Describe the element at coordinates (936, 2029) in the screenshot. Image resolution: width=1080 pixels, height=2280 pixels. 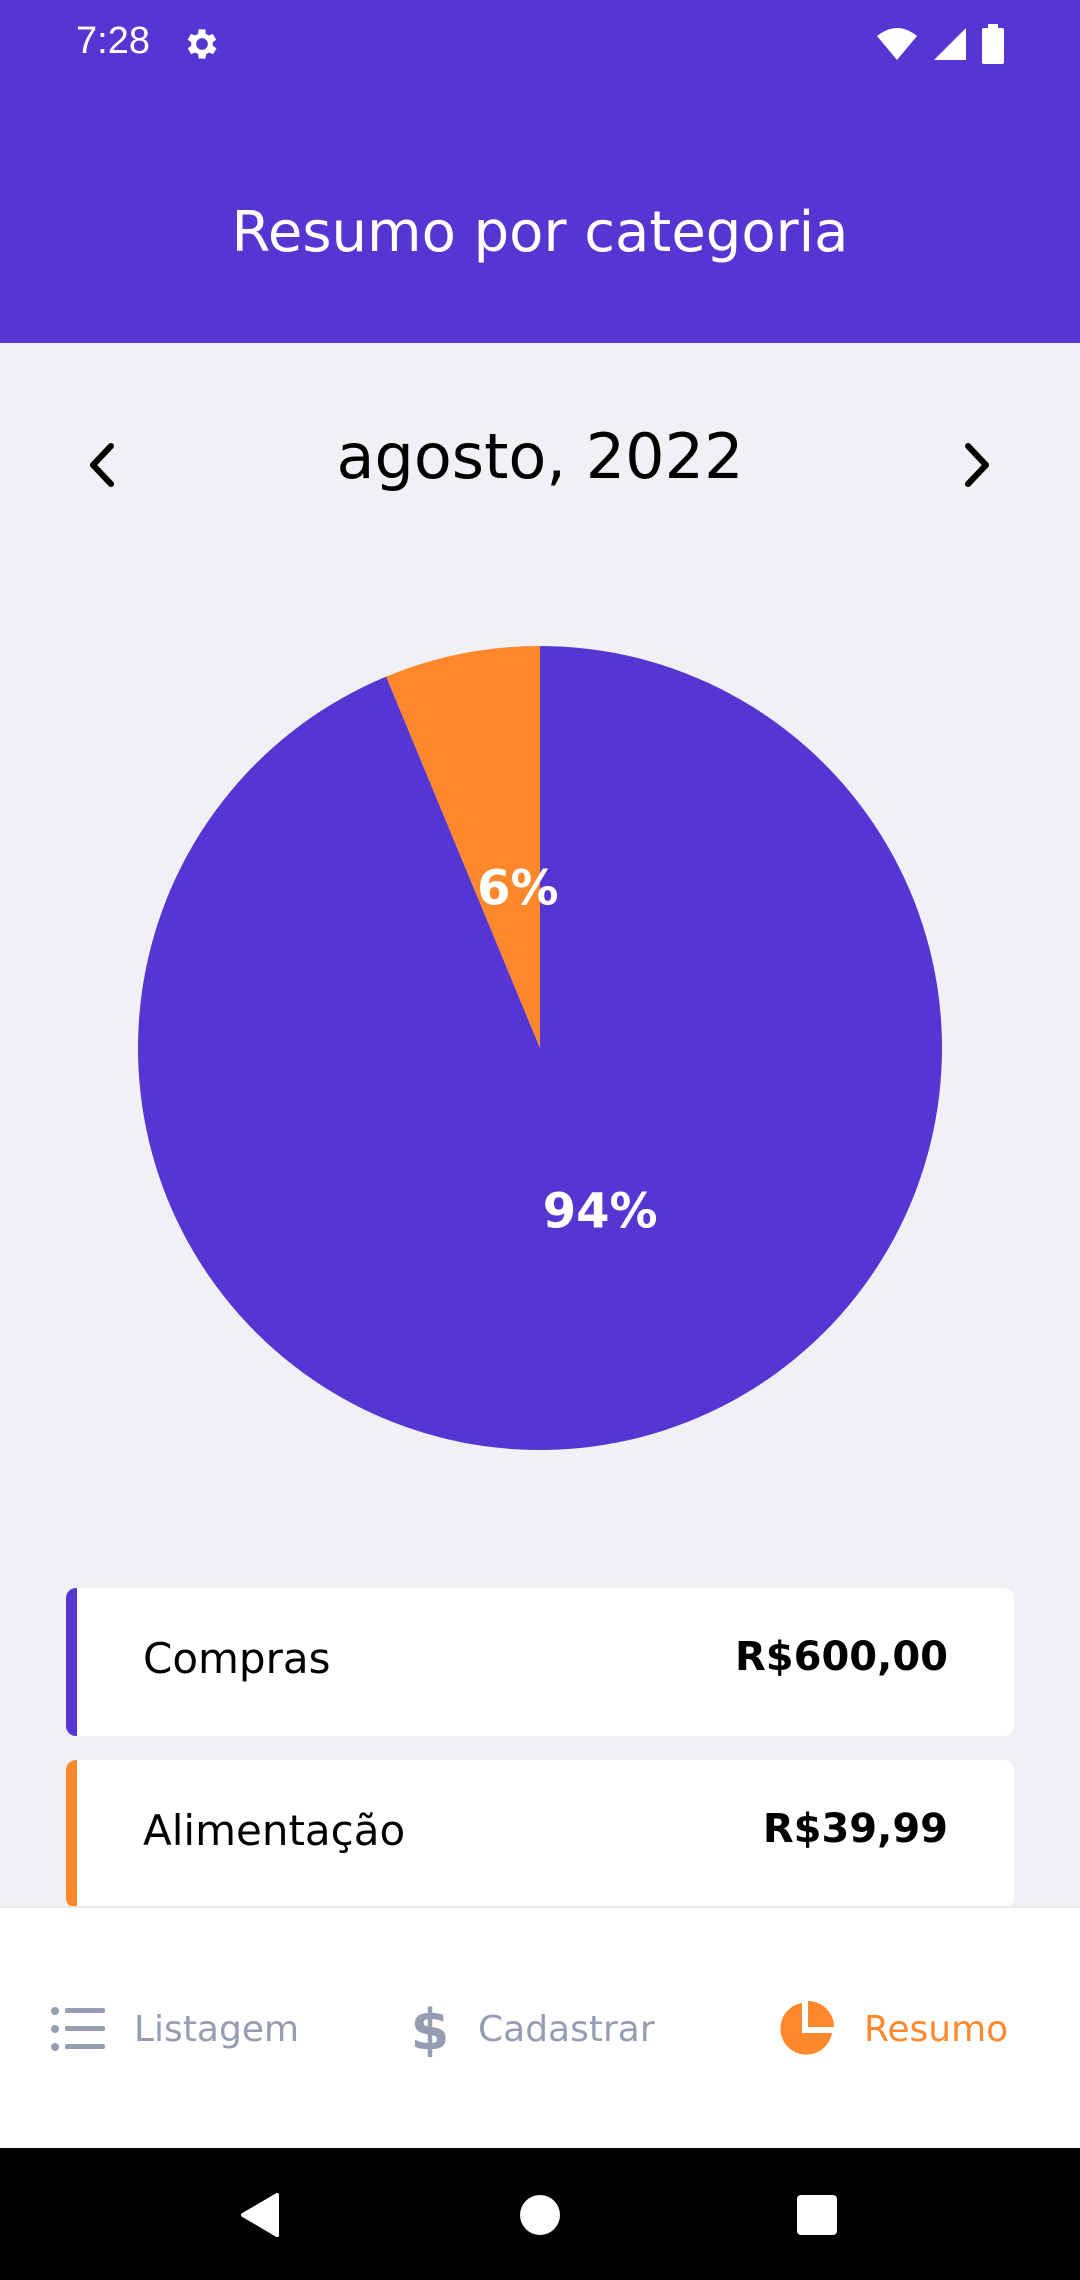
I see `tab-label: Resumo` at that location.